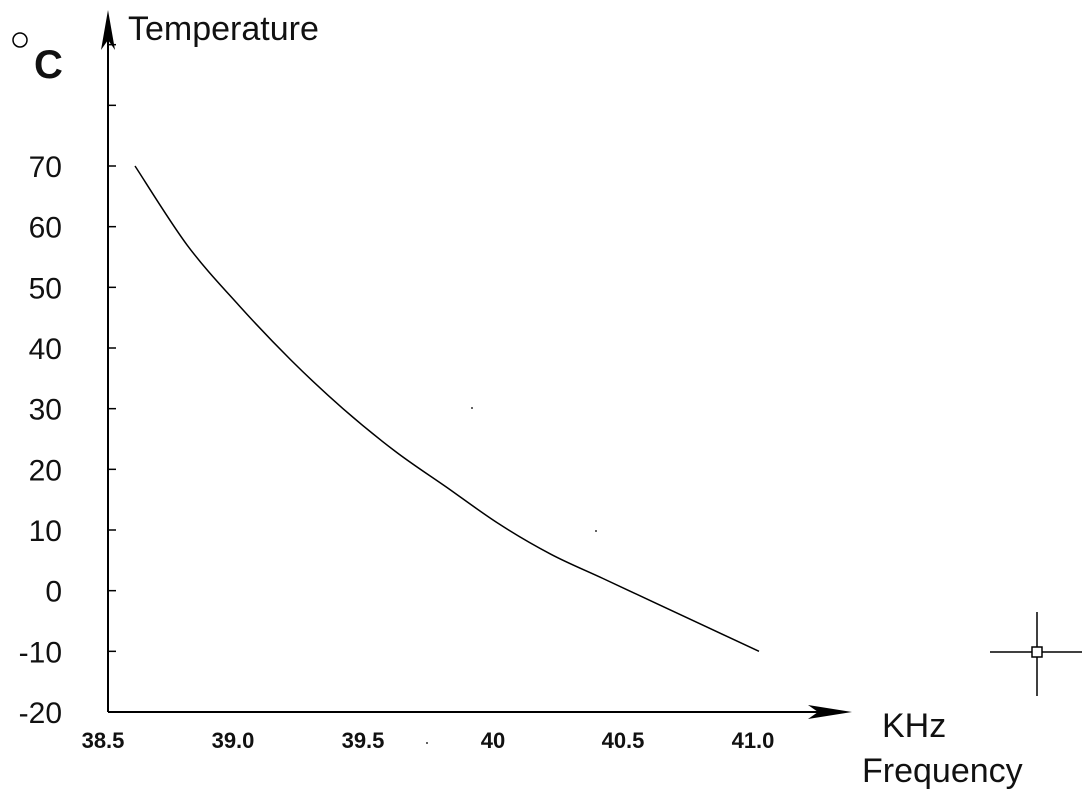 Image resolution: width=1083 pixels, height=796 pixels. I want to click on x-tick-label: 40.5, so click(623, 740).